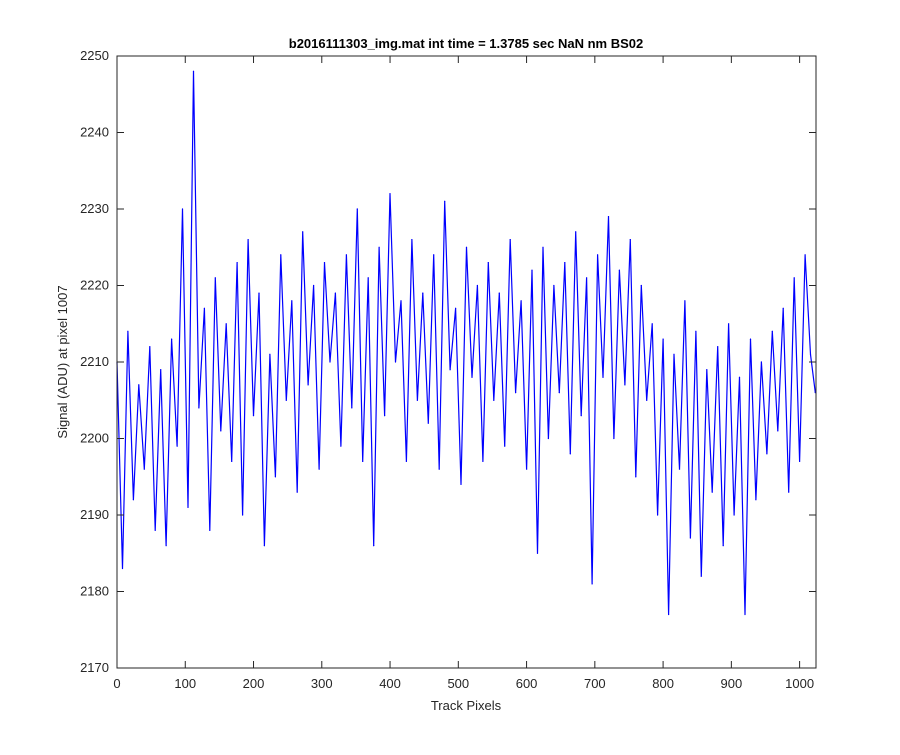 This screenshot has height=755, width=900. Describe the element at coordinates (663, 683) in the screenshot. I see `x-tick-label: 800` at that location.